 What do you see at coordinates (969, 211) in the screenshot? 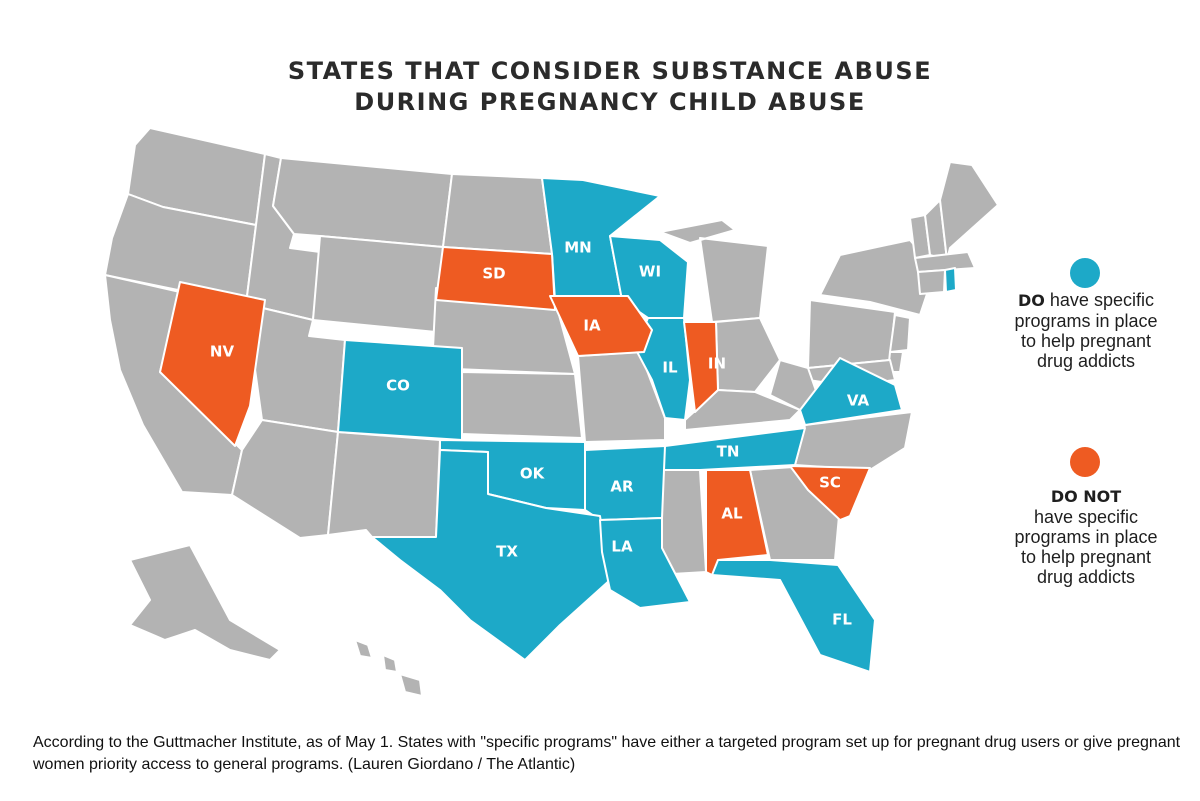
I see `state-me` at bounding box center [969, 211].